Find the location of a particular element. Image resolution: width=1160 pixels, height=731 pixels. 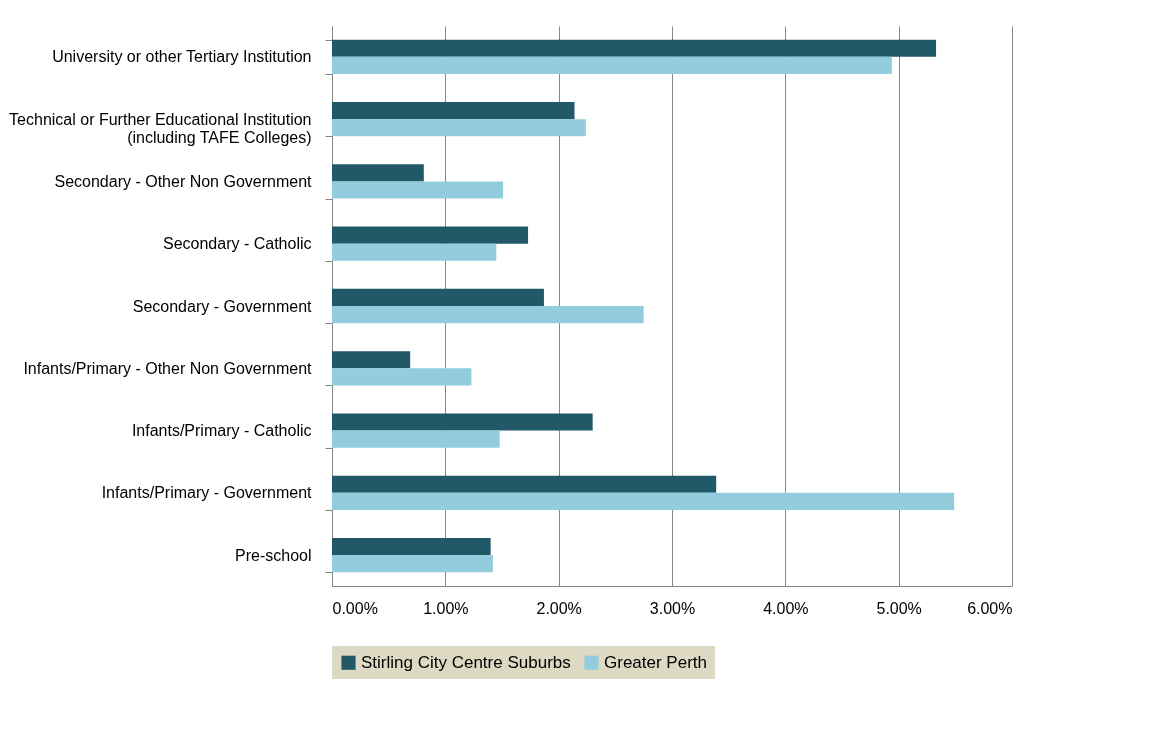

y-tick-label: Infants/Primary - Government is located at coordinates (207, 493).